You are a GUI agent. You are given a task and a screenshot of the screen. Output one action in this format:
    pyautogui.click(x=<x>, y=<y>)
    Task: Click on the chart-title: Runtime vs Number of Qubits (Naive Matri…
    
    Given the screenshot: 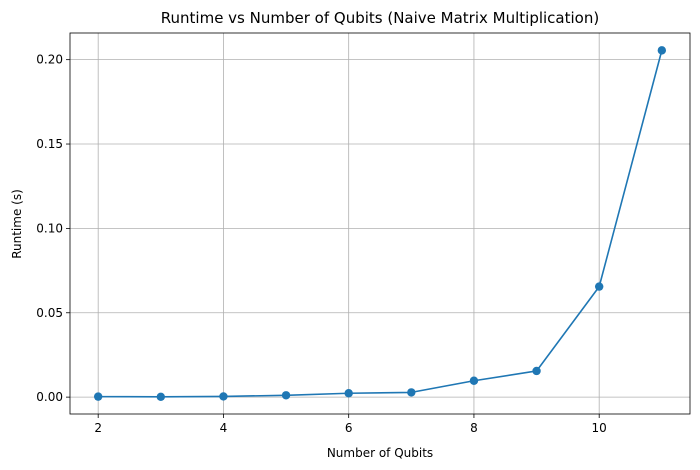 What is the action you would take?
    pyautogui.click(x=380, y=18)
    